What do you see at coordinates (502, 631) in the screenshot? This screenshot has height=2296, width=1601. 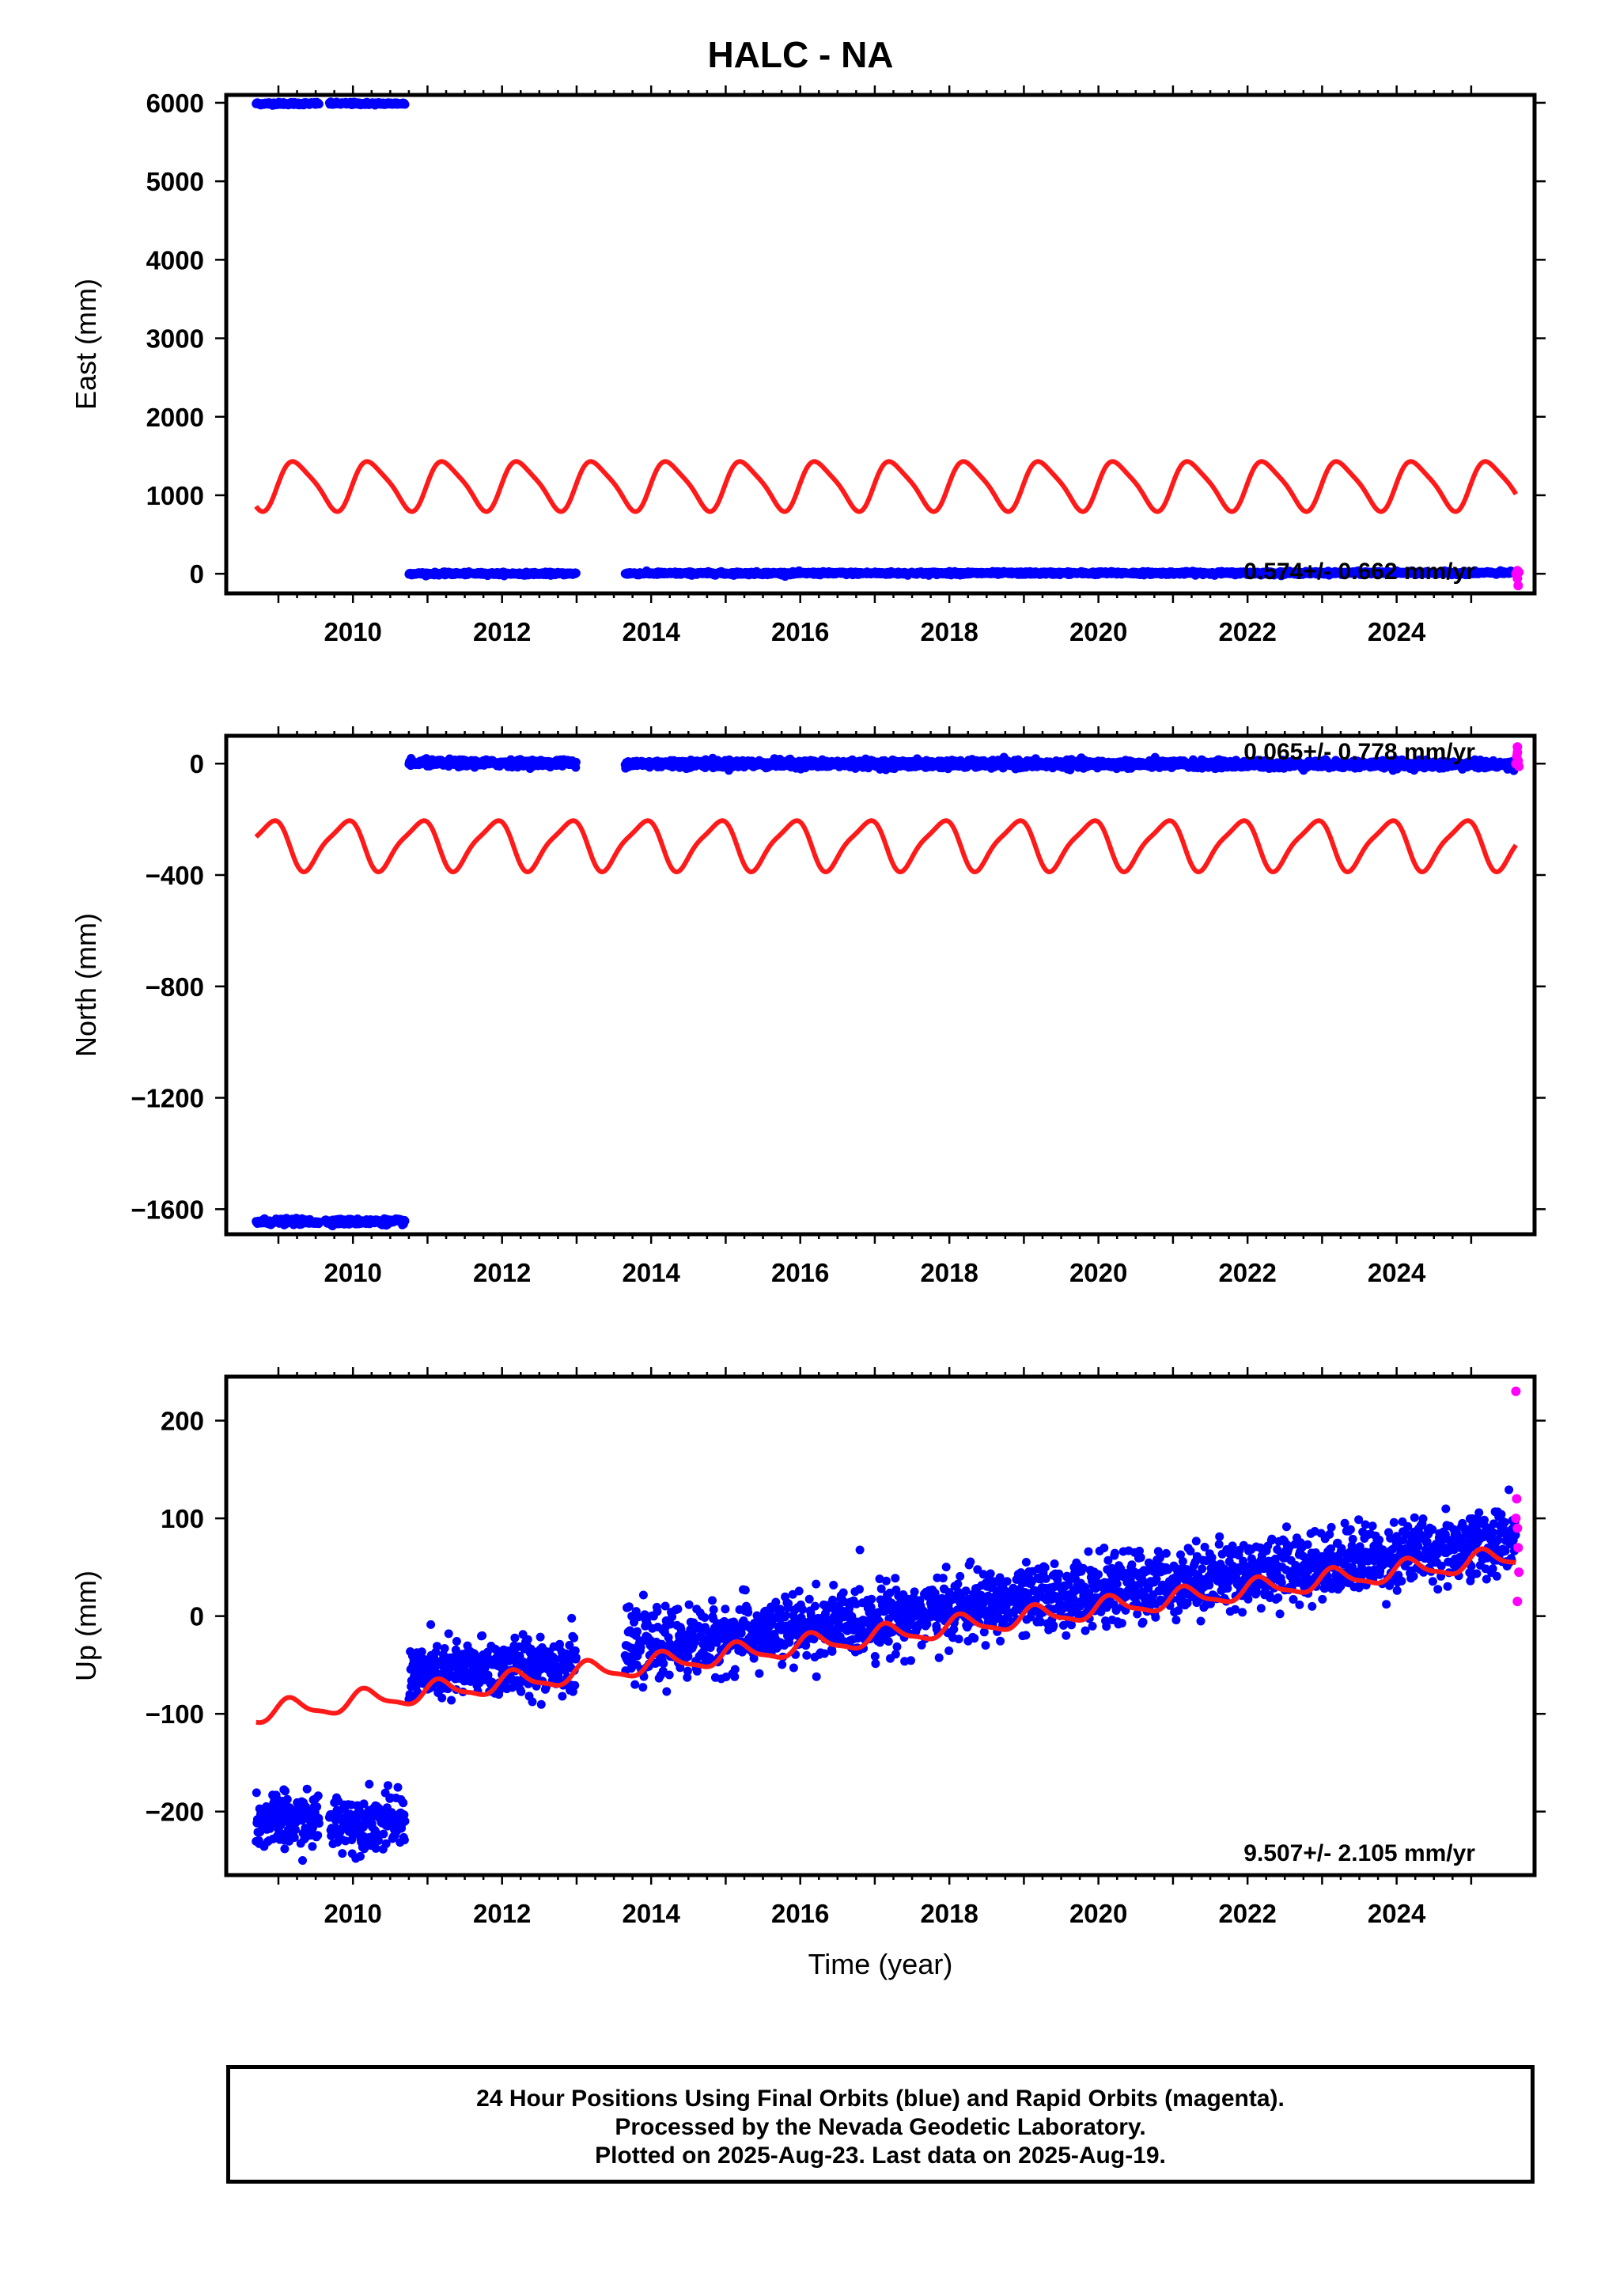 I see `x-tick-label: 2012` at bounding box center [502, 631].